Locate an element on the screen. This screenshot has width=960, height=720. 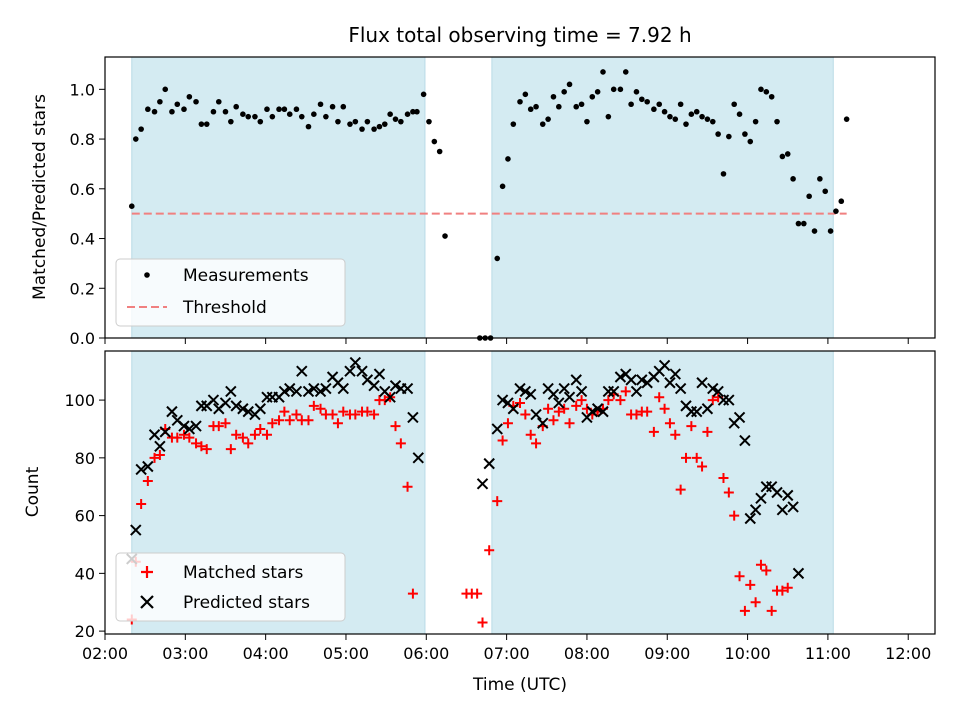
ratio-y-tick-label: 0.0 is located at coordinates (82, 338).